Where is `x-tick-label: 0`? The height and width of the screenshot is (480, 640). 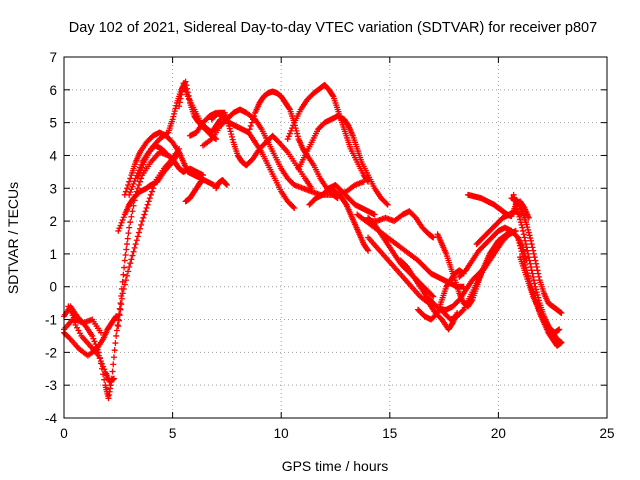 x-tick-label: 0 is located at coordinates (64, 433).